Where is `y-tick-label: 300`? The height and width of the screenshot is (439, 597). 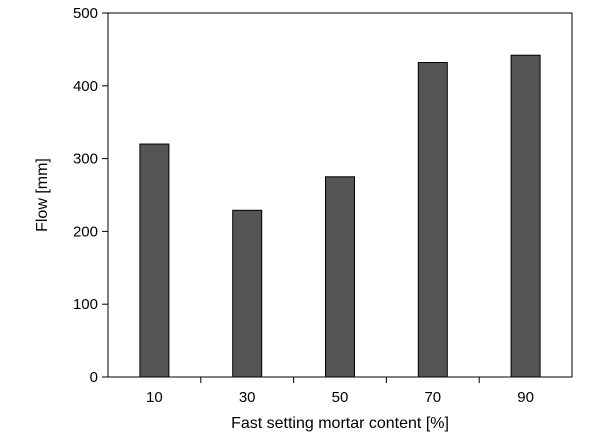
y-tick-label: 300 is located at coordinates (85, 159).